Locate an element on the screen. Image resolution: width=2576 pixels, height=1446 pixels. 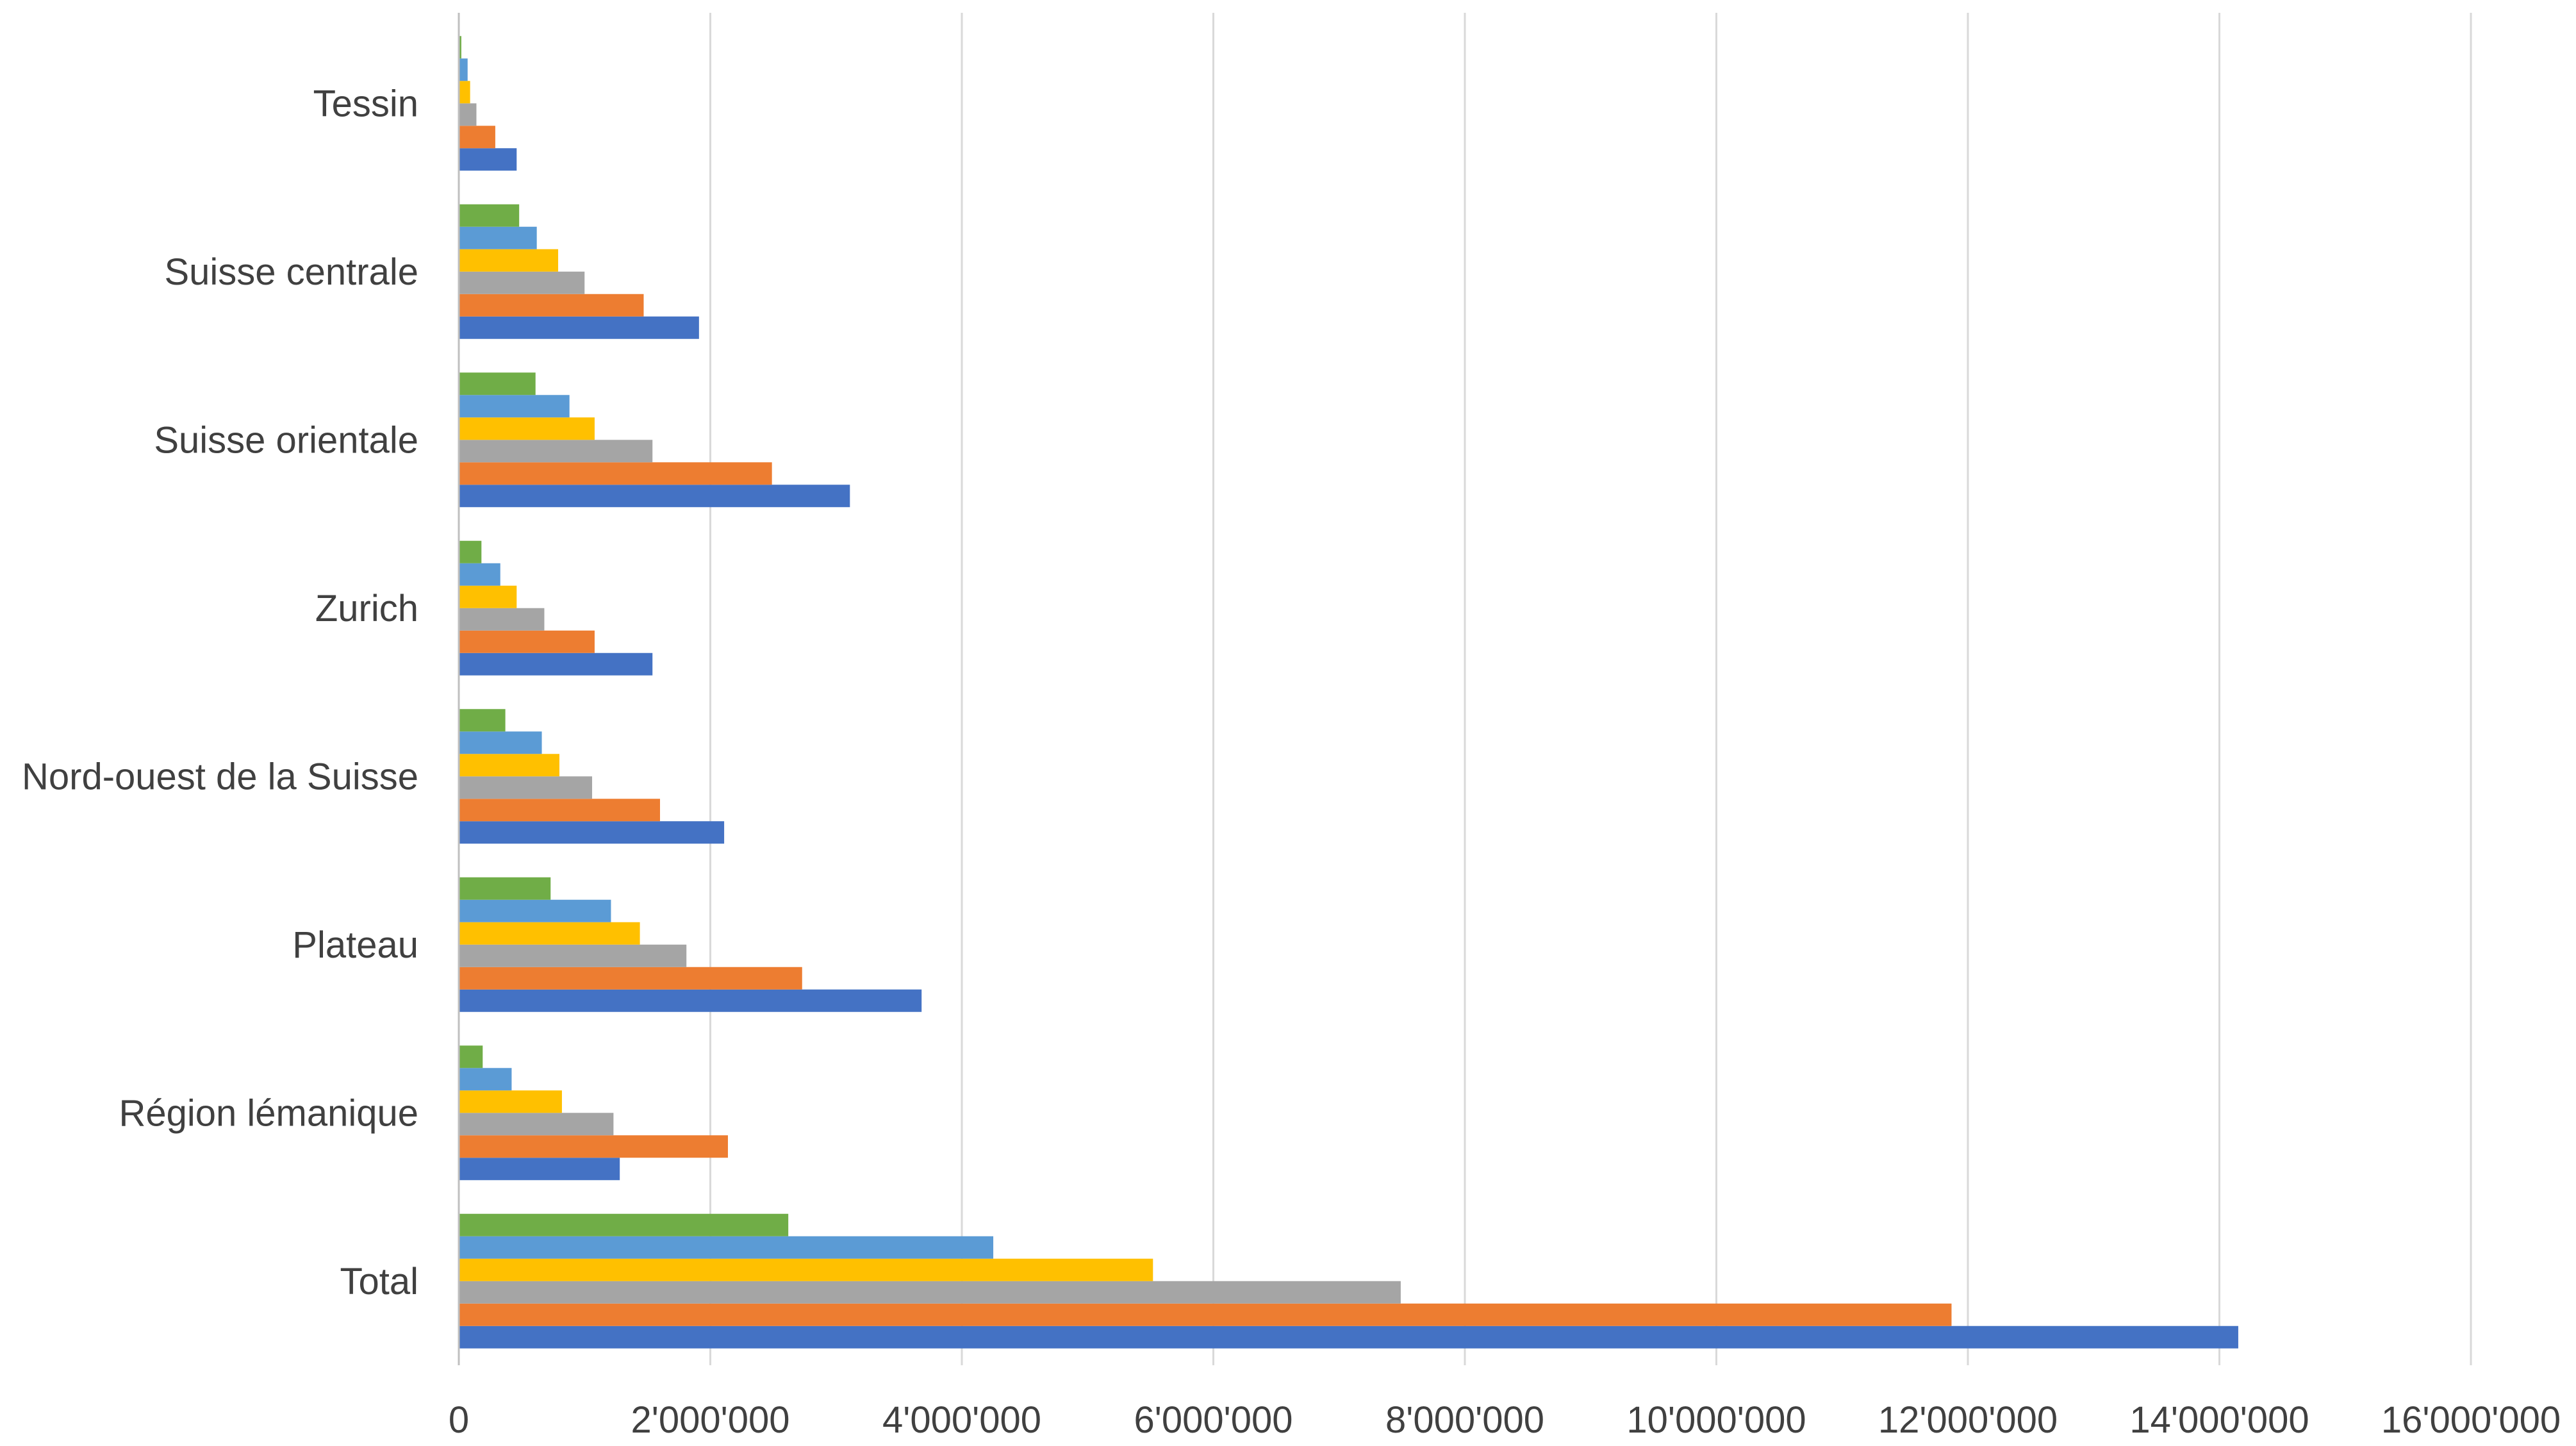
category-label-7: Tessin is located at coordinates (365, 103).